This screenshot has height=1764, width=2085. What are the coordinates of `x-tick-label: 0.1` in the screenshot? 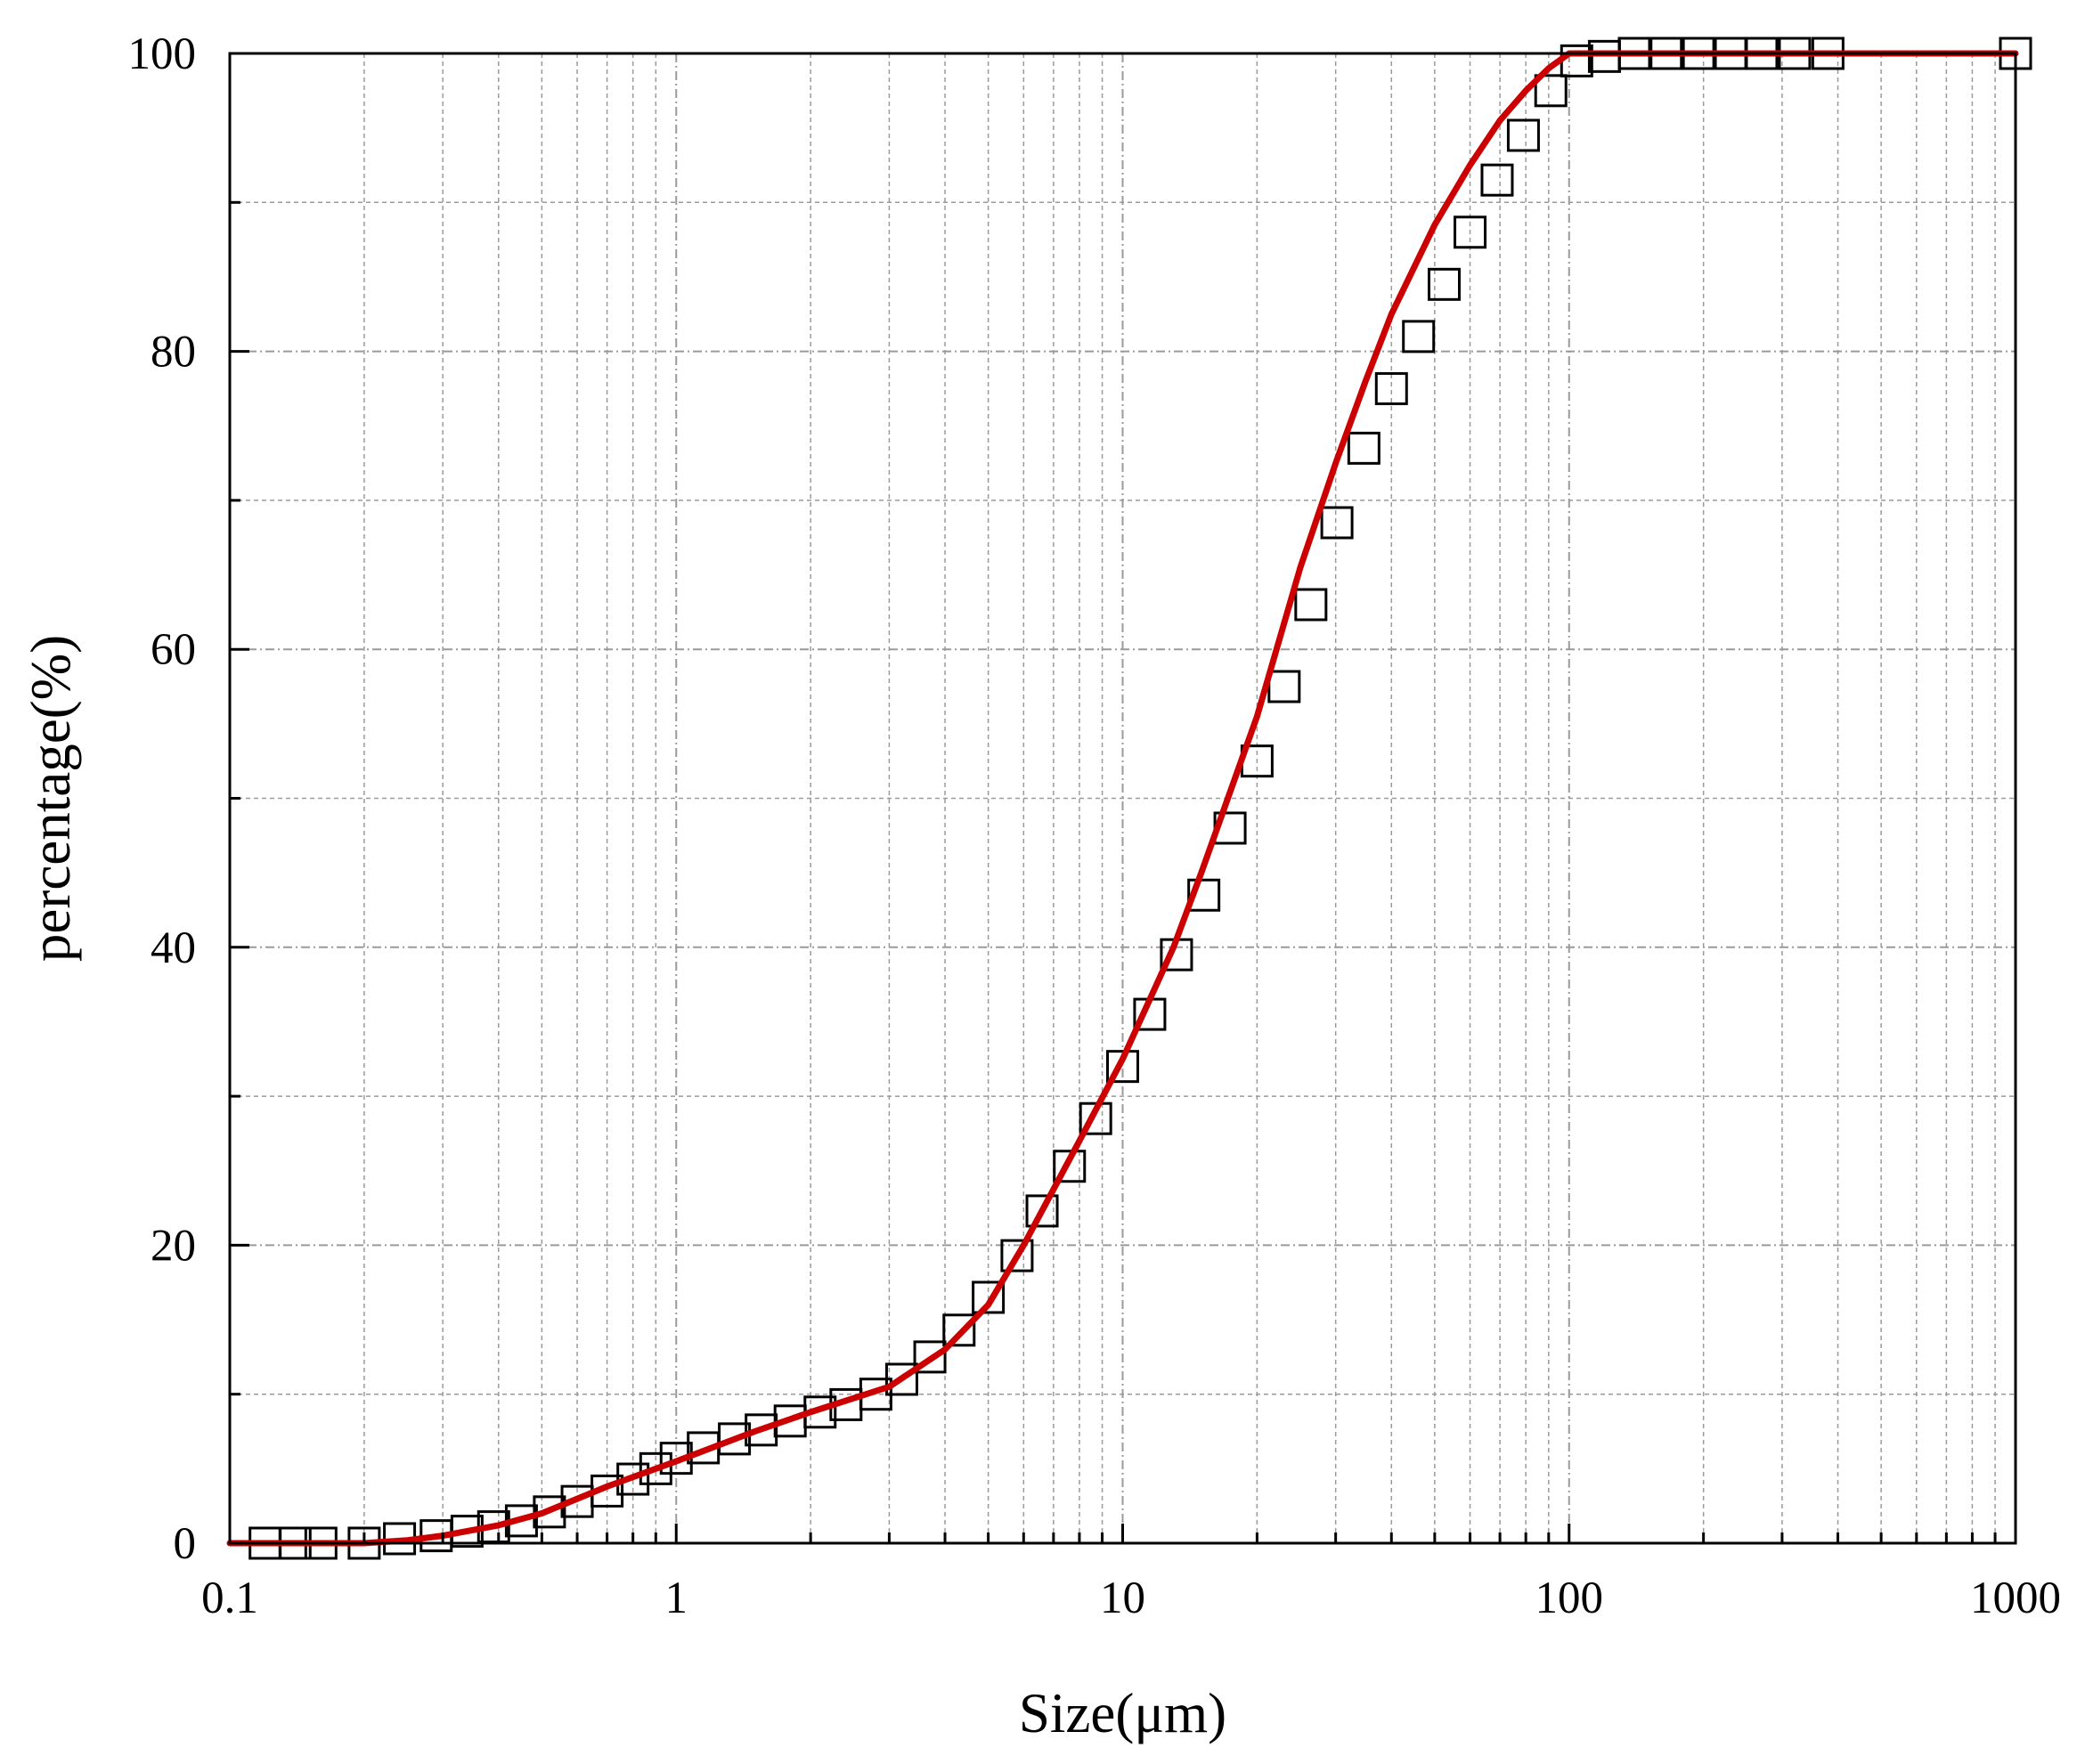 It's located at (229, 1598).